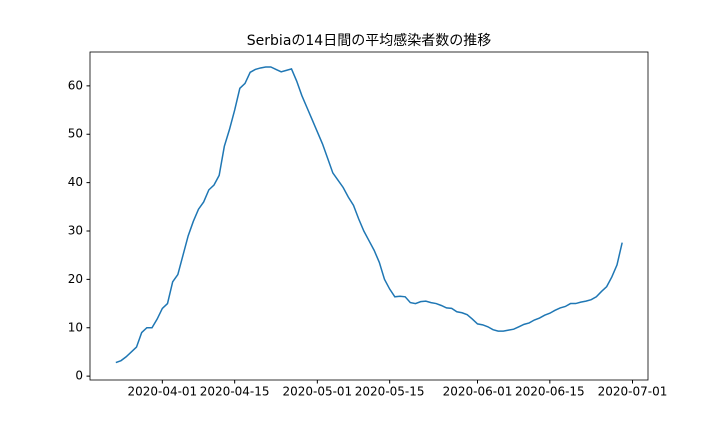 This screenshot has height=432, width=720. I want to click on x-tick-label: 2020-05-15, so click(390, 392).